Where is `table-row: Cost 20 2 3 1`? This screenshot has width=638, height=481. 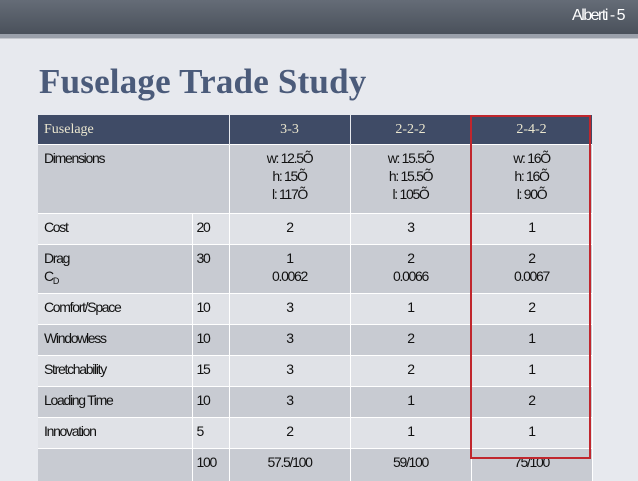
table-row: Cost 20 2 3 1 is located at coordinates (315, 229).